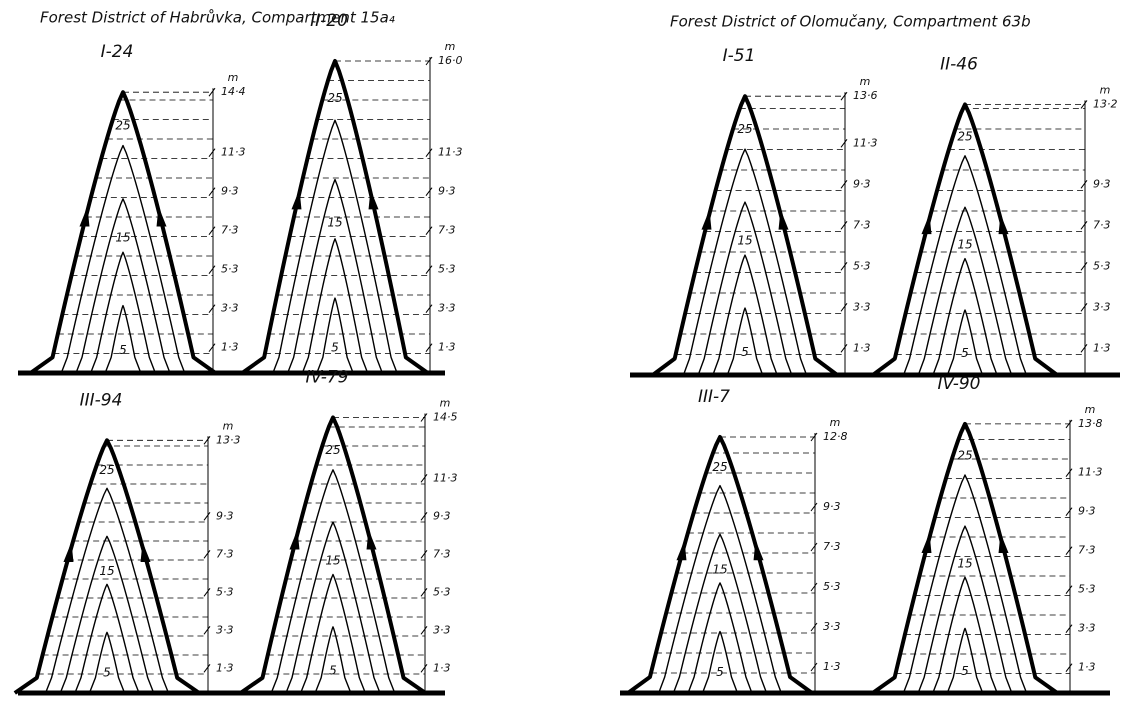  I want to click on height-label: 16·0, so click(450, 60).